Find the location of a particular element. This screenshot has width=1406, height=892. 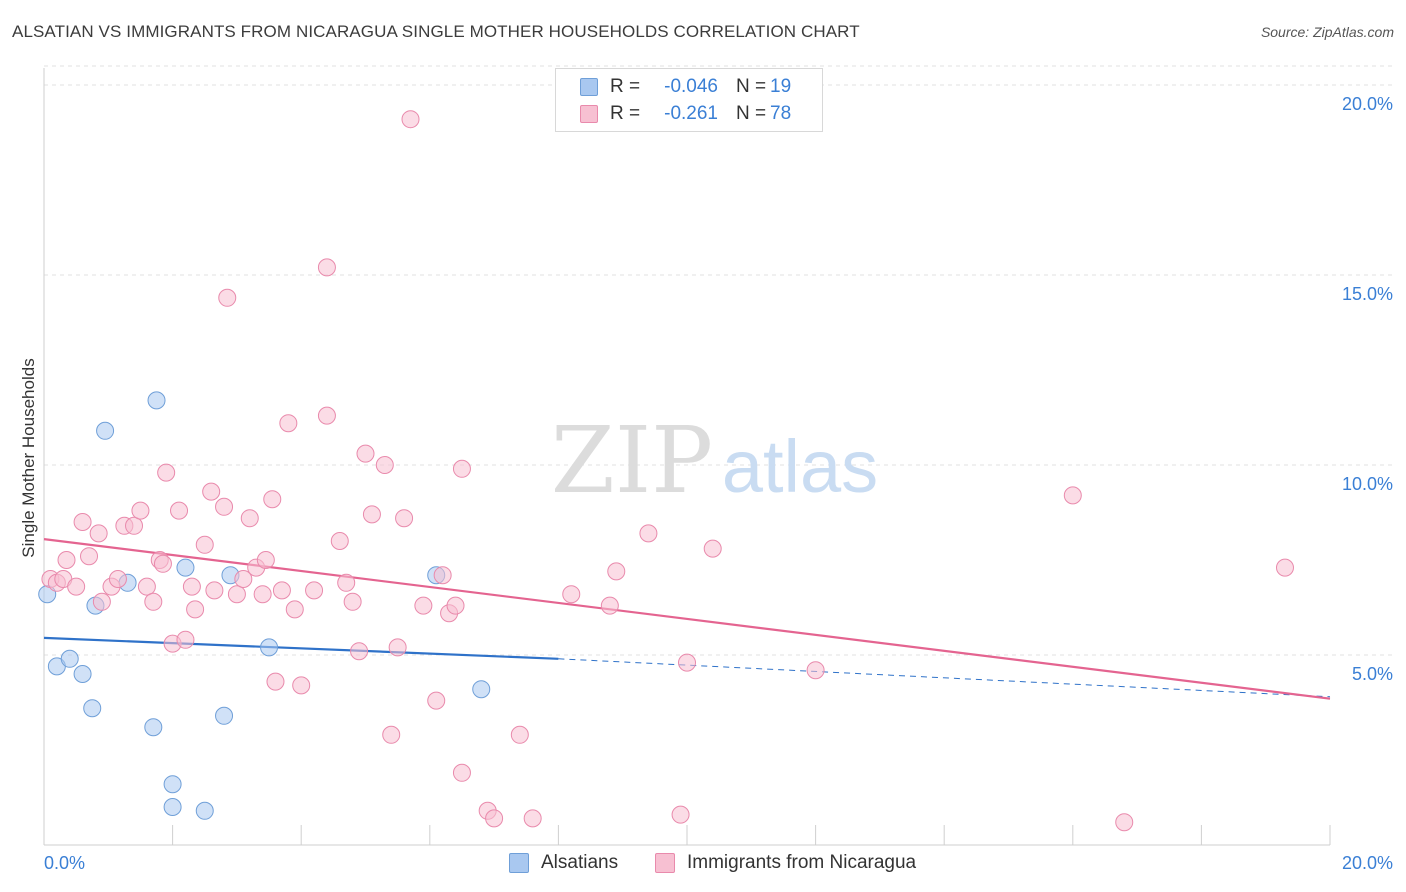

legend-n-value: 78 is located at coordinates (781, 113).